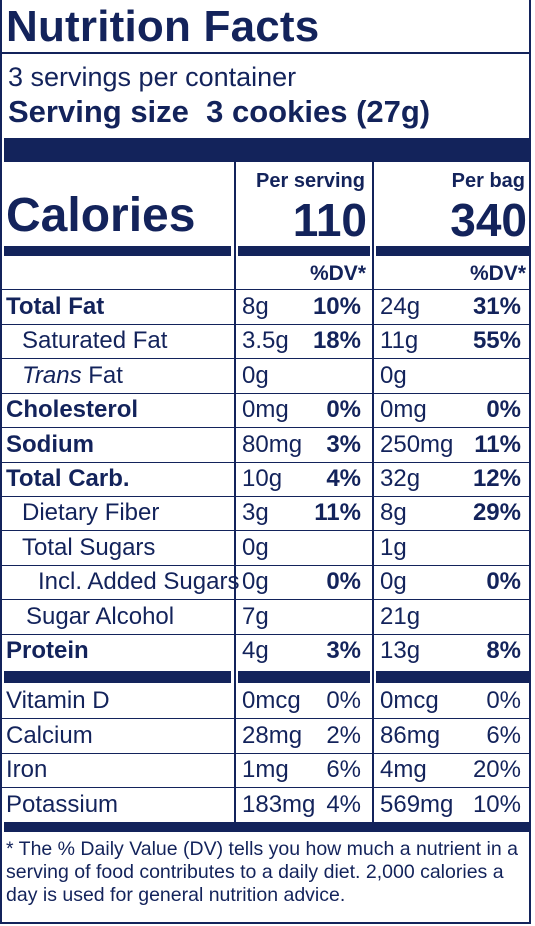  What do you see at coordinates (95, 341) in the screenshot?
I see `nutrient-name: Saturated Fat` at bounding box center [95, 341].